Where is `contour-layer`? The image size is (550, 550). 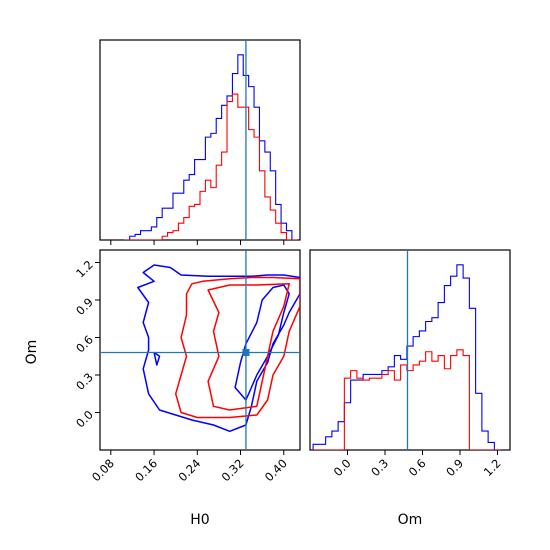 contour-layer is located at coordinates (200, 350).